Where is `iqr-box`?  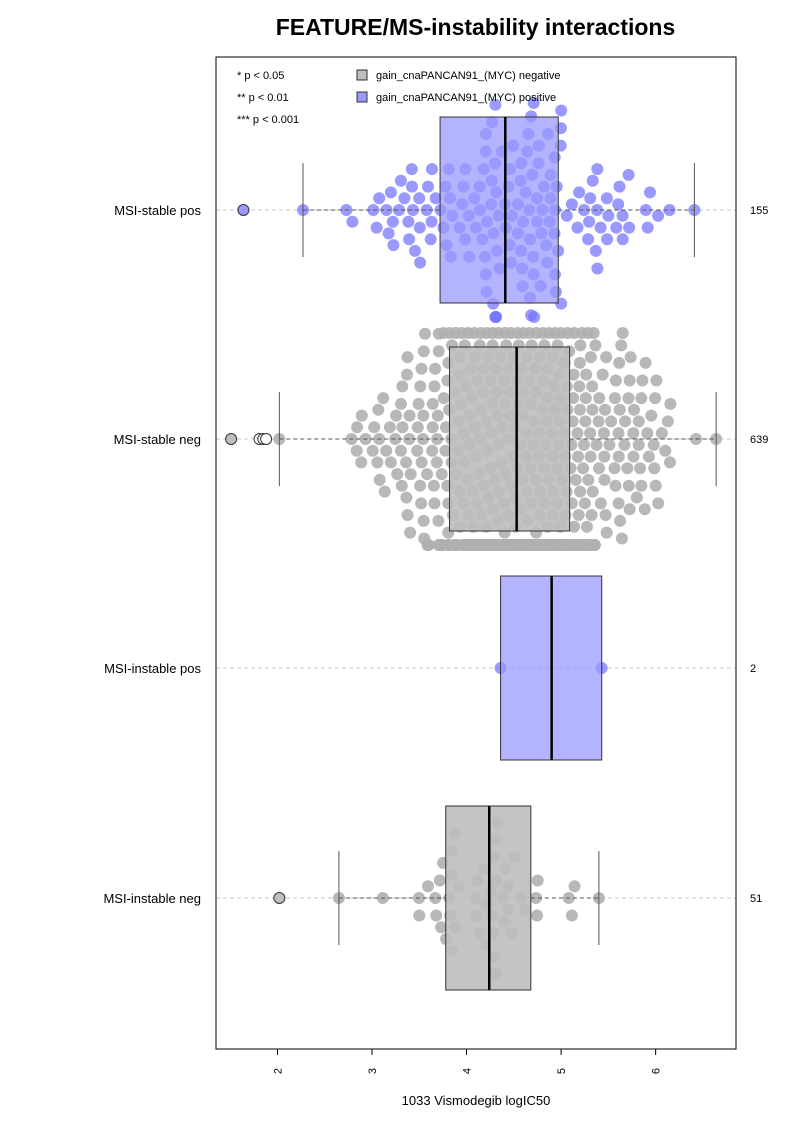
iqr-box is located at coordinates (499, 210).